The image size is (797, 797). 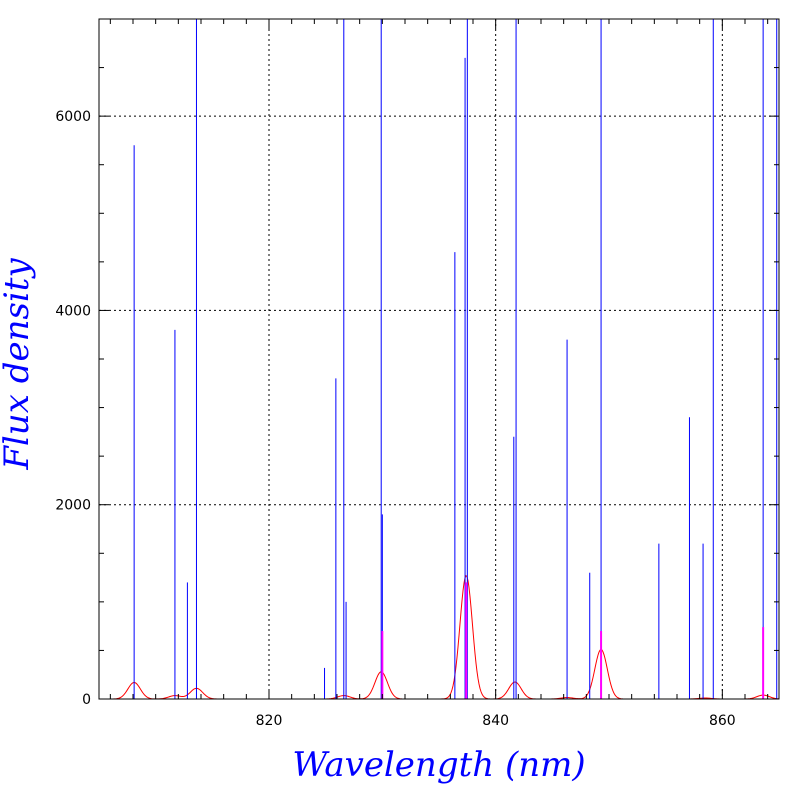 I want to click on smoothed-profile-line, so click(x=439, y=636).